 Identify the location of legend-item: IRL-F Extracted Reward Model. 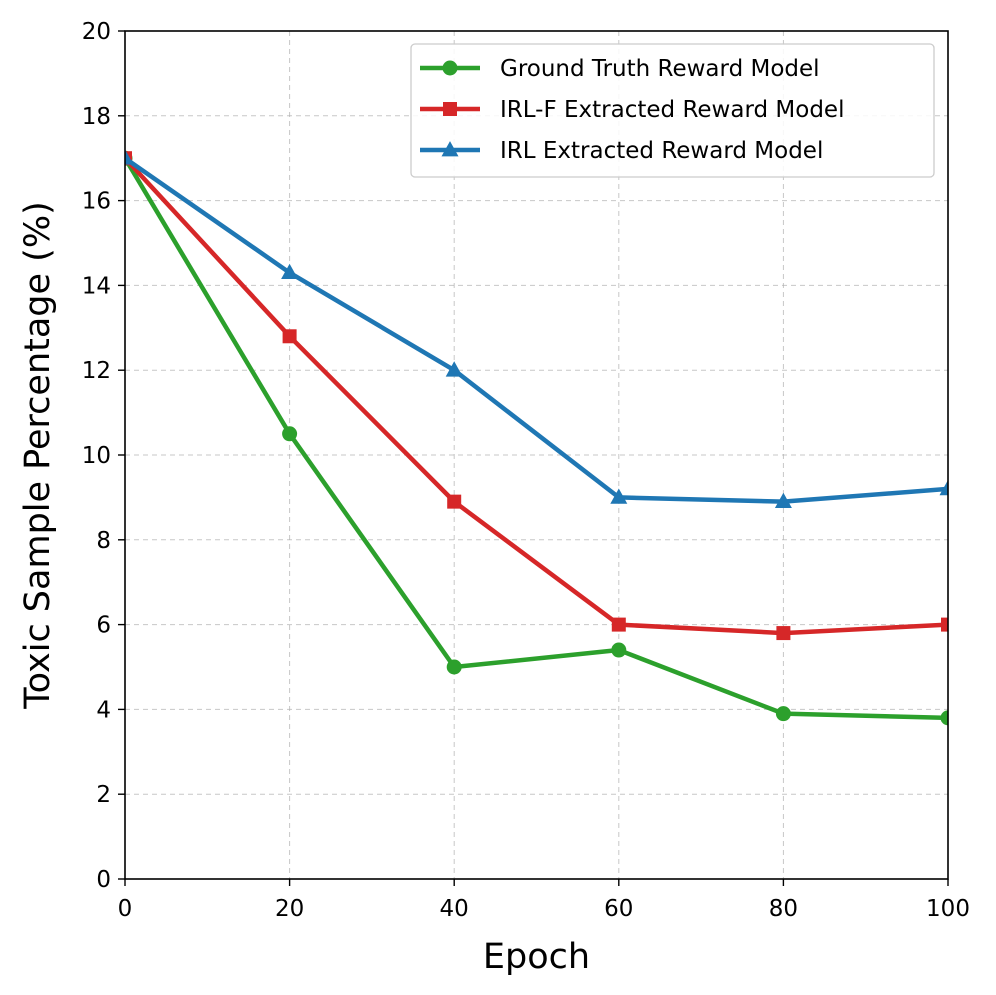
(632, 110).